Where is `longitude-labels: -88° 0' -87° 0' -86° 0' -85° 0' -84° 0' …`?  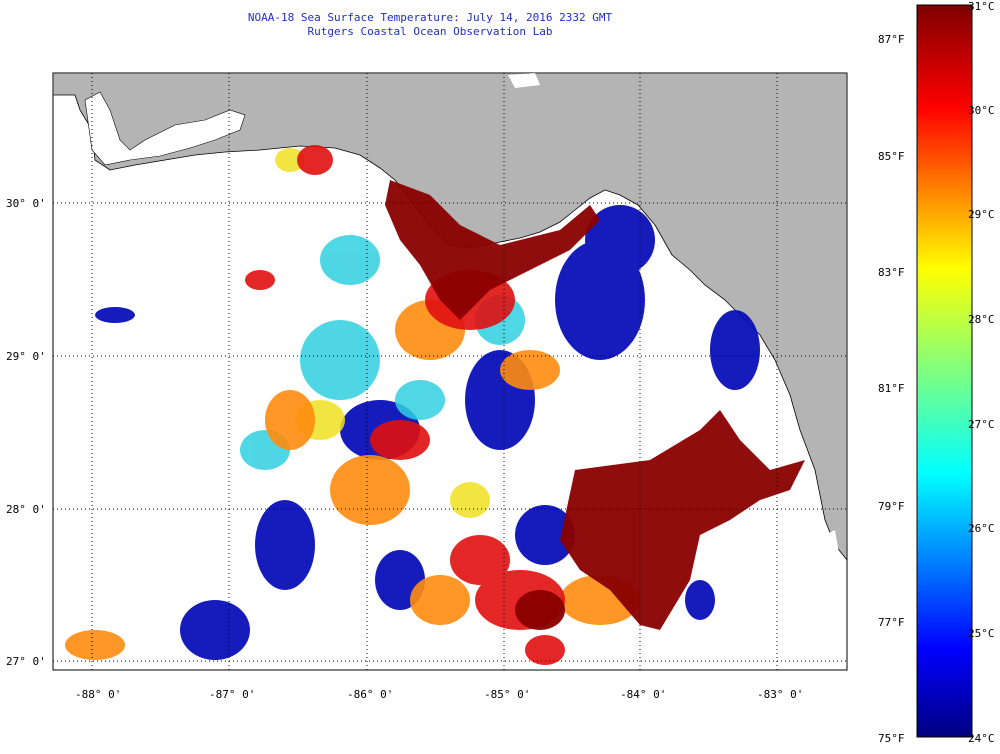 longitude-labels: -88° 0' -87° 0' -86° 0' -85° 0' -84° 0' … is located at coordinates (439, 694).